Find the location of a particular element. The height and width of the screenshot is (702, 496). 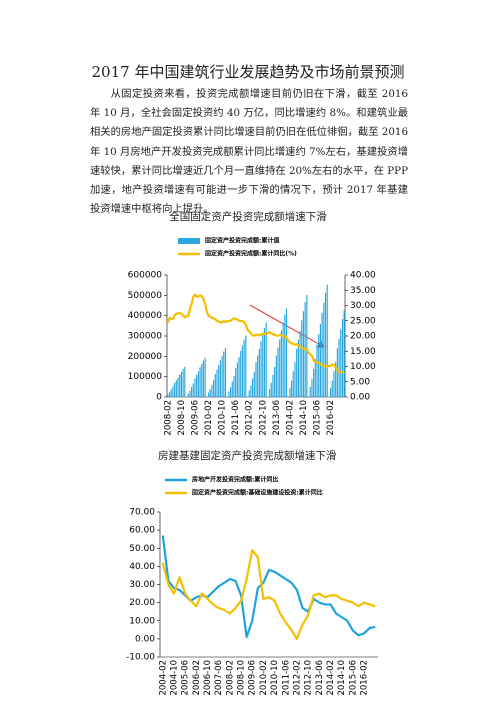

chart-caption: 房建基建固定资产投资完成额增速下滑 is located at coordinates (247, 456).